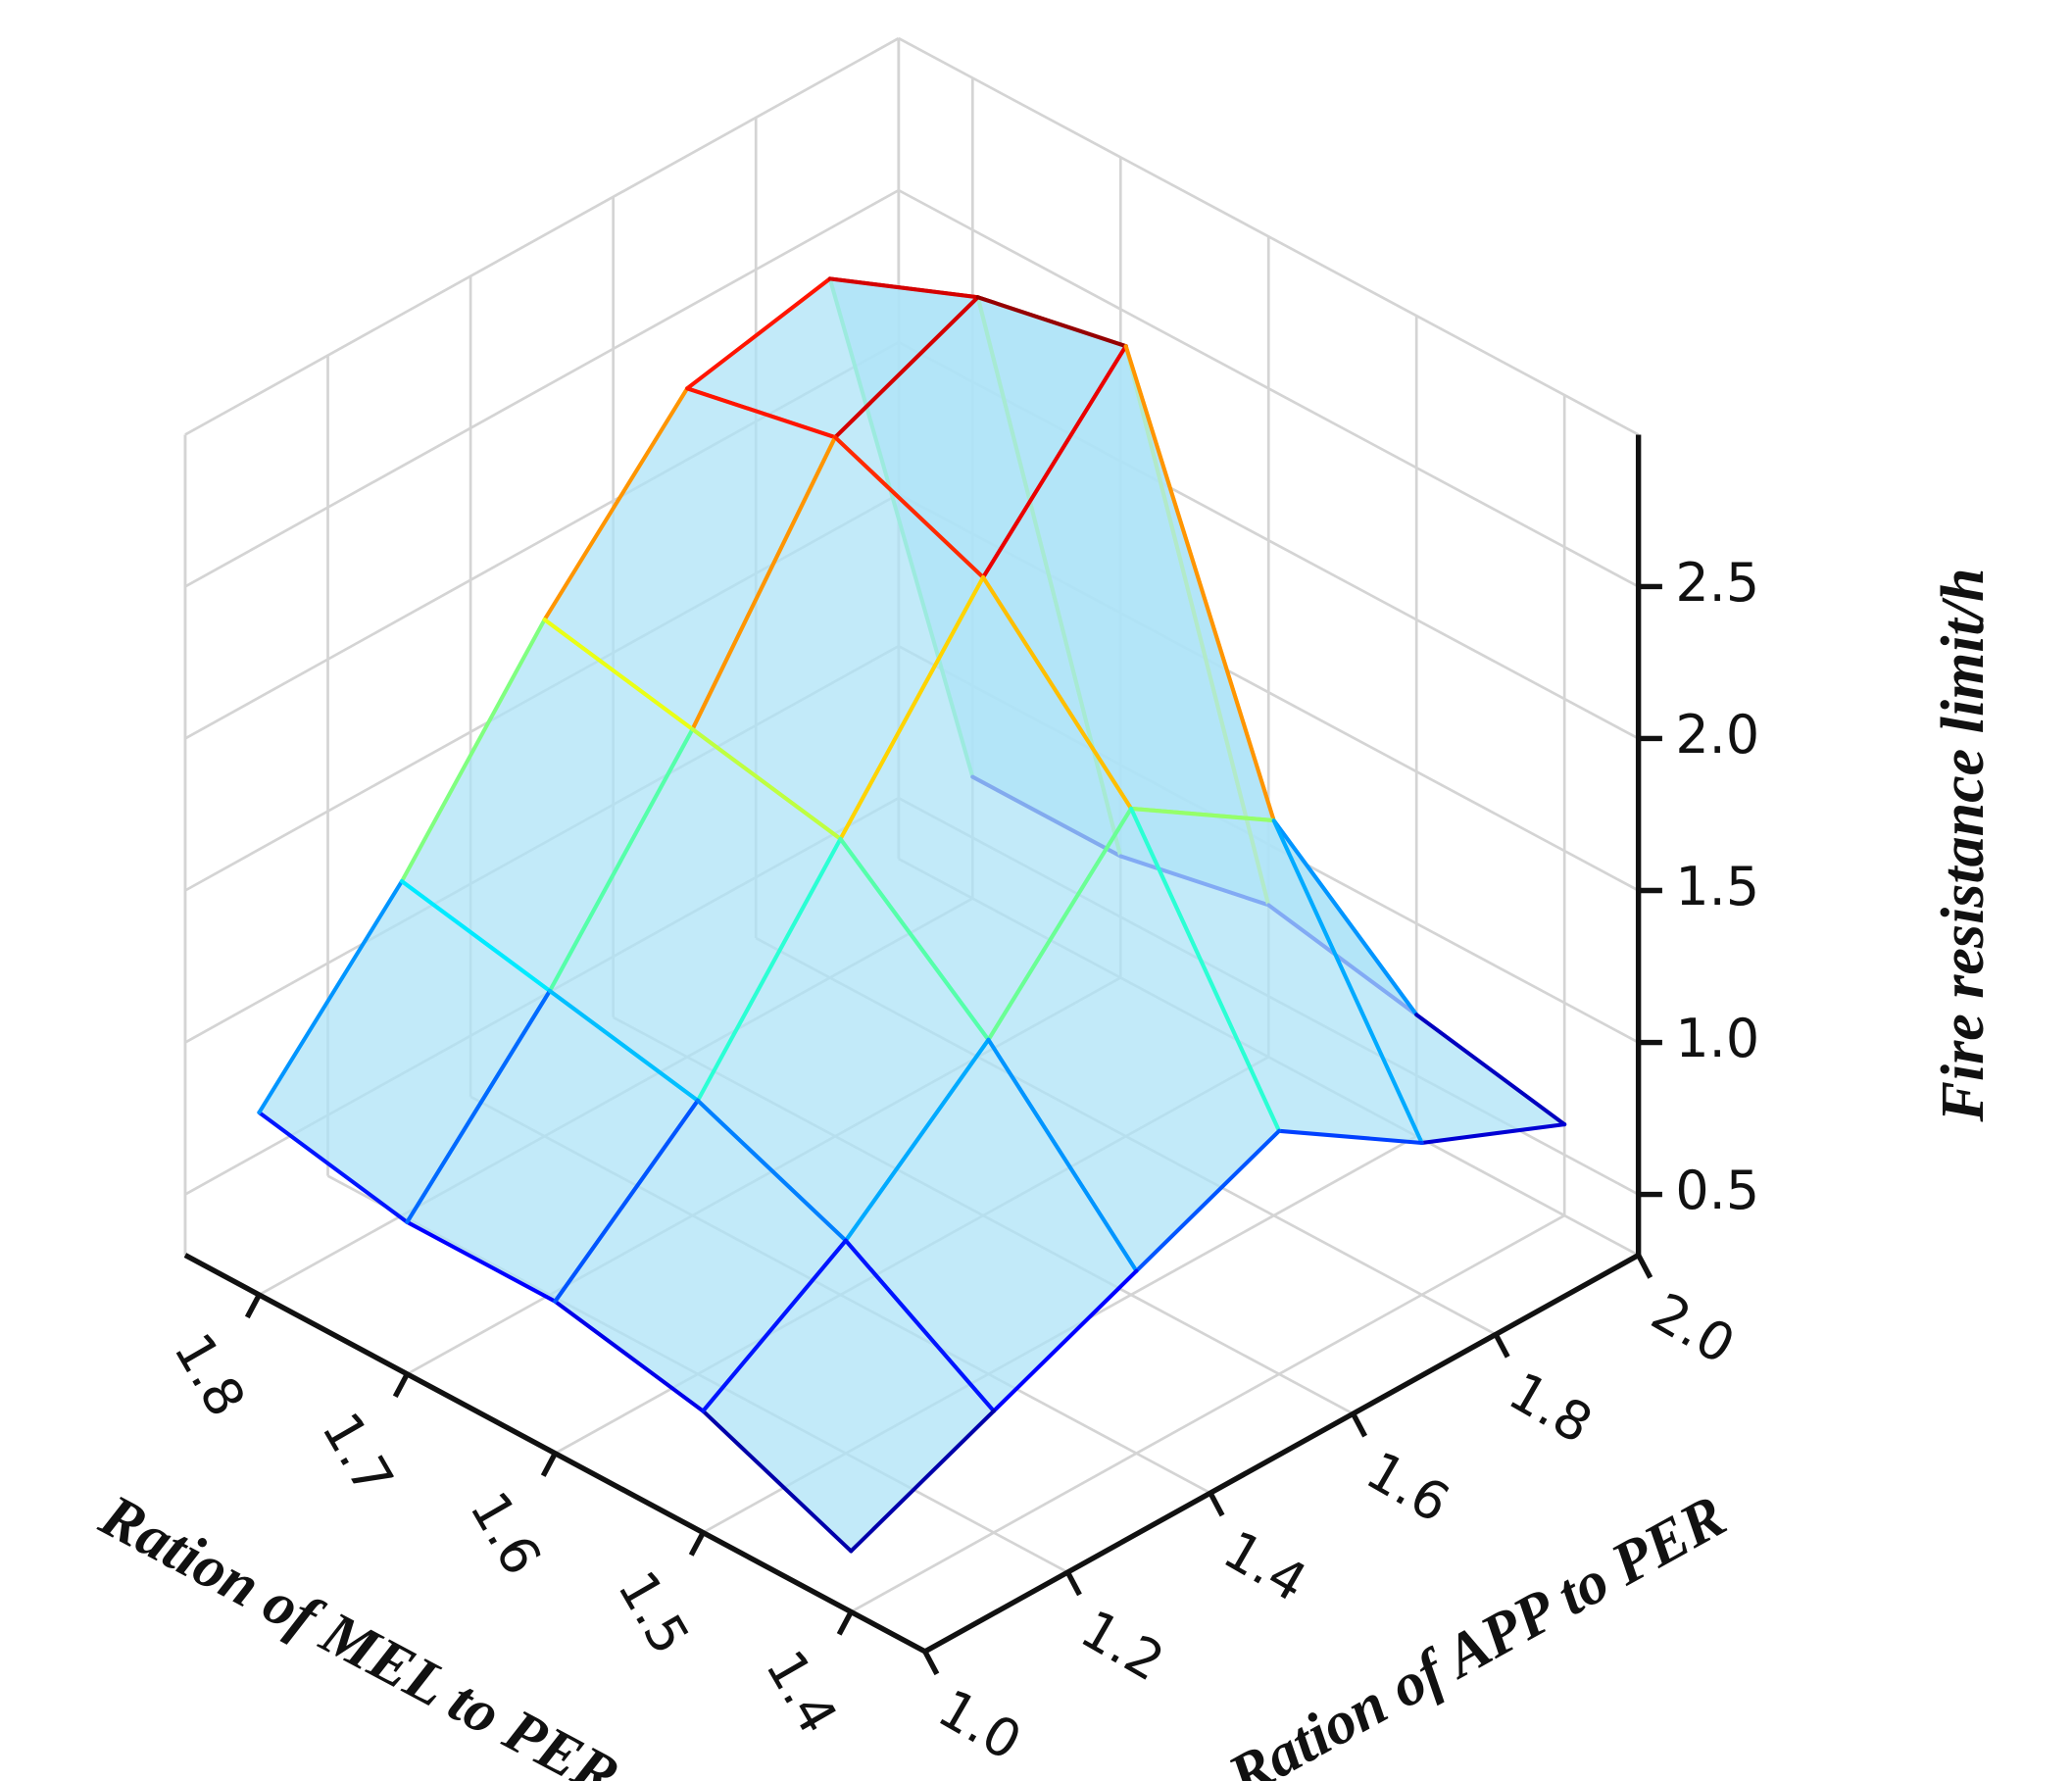 The image size is (2072, 1781). What do you see at coordinates (1265, 1565) in the screenshot?
I see `y-tick-label: 1.4` at bounding box center [1265, 1565].